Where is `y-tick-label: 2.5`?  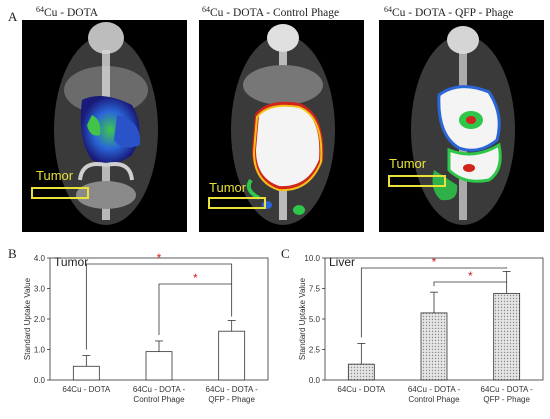 y-tick-label: 2.5 is located at coordinates (315, 350).